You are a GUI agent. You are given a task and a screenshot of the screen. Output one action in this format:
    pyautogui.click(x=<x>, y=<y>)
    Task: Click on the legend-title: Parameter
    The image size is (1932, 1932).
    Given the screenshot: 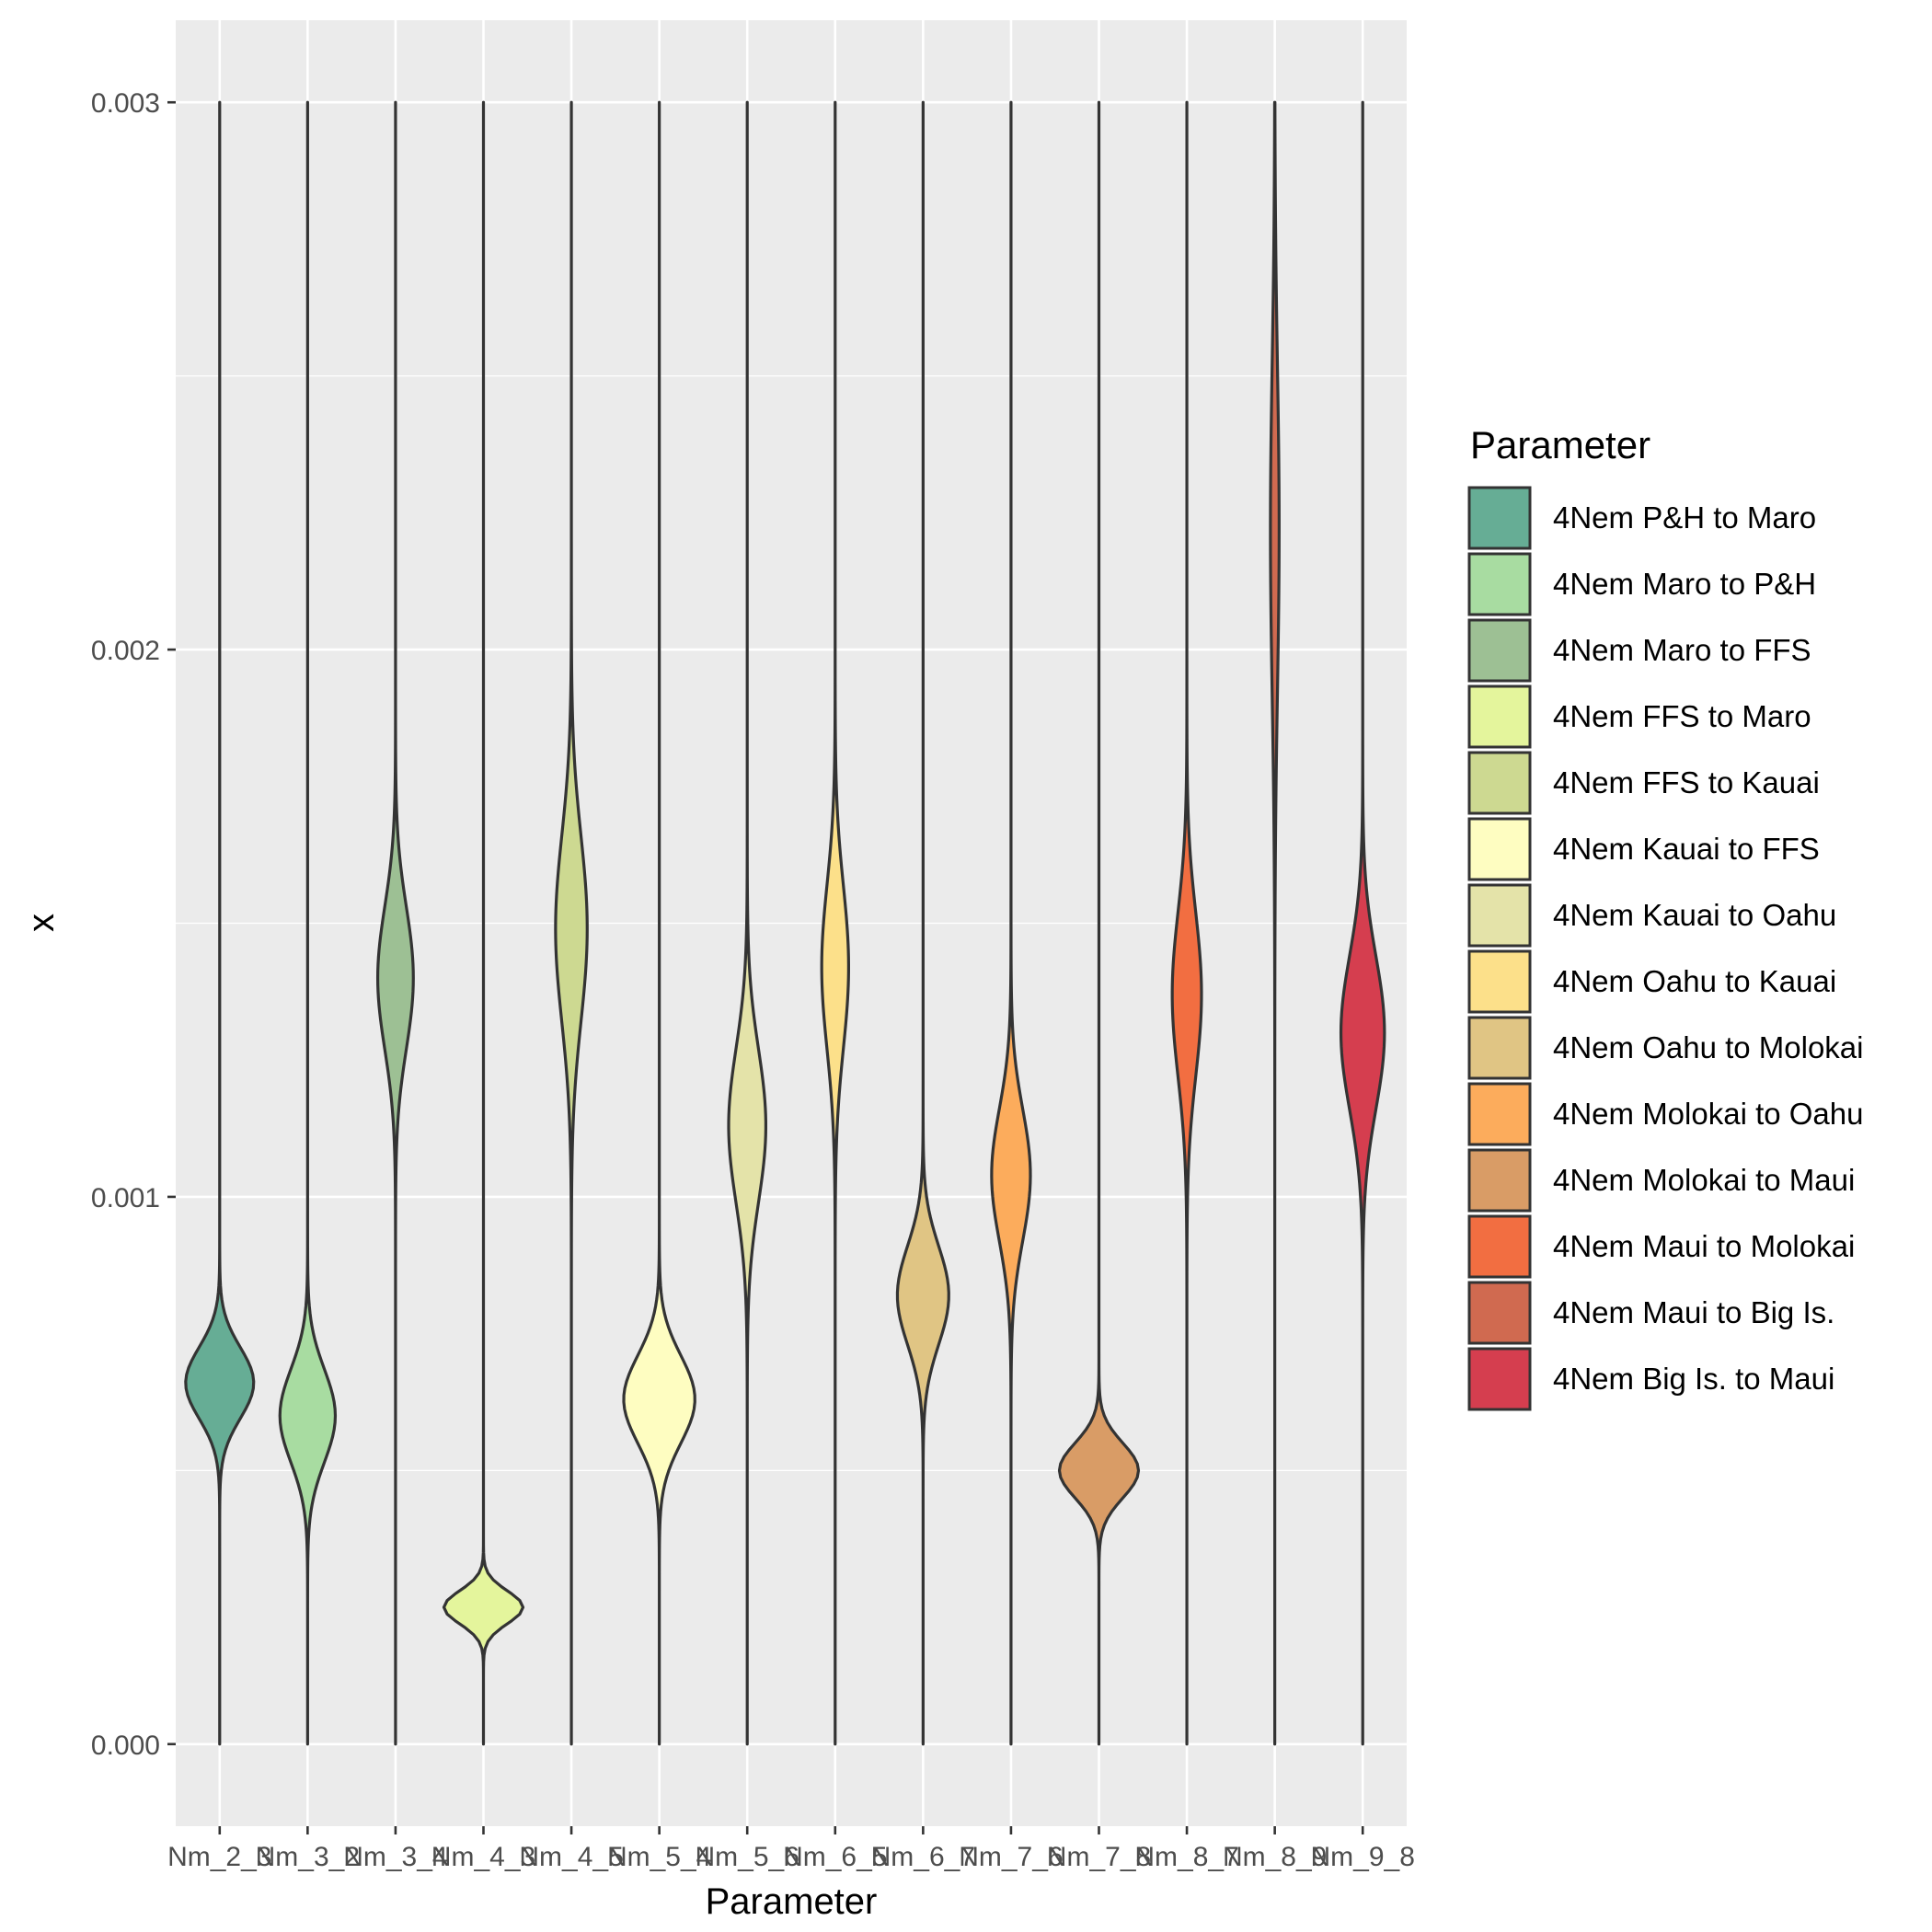 What is the action you would take?
    pyautogui.click(x=1560, y=444)
    